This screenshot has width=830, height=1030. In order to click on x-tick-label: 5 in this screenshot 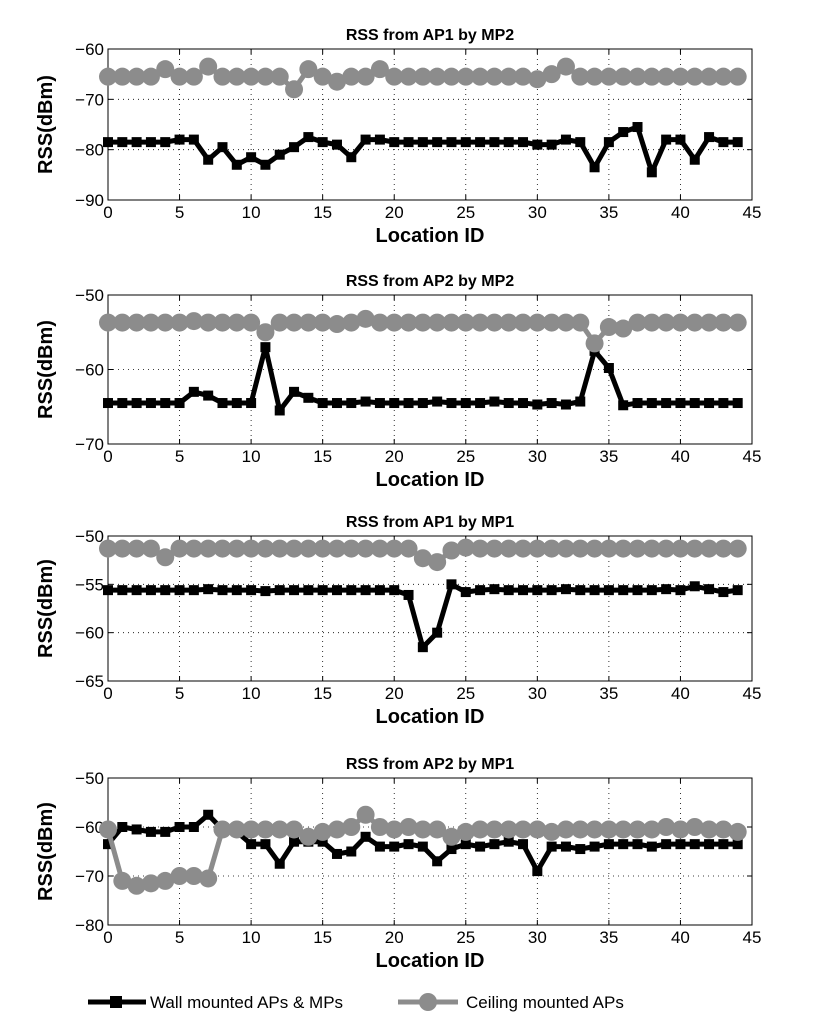, I will do `click(179, 937)`.